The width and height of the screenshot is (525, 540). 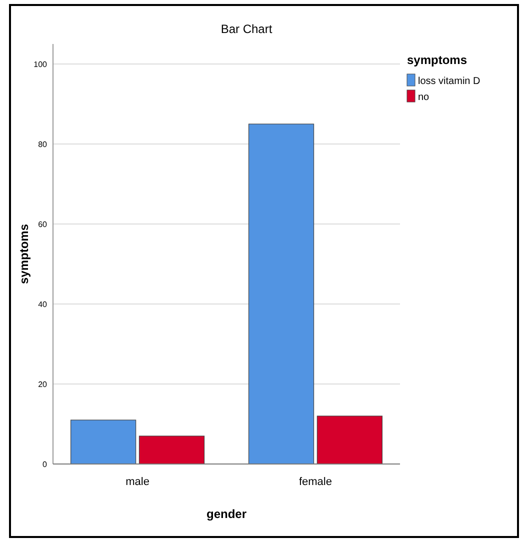 What do you see at coordinates (424, 97) in the screenshot?
I see `legend-label: no` at bounding box center [424, 97].